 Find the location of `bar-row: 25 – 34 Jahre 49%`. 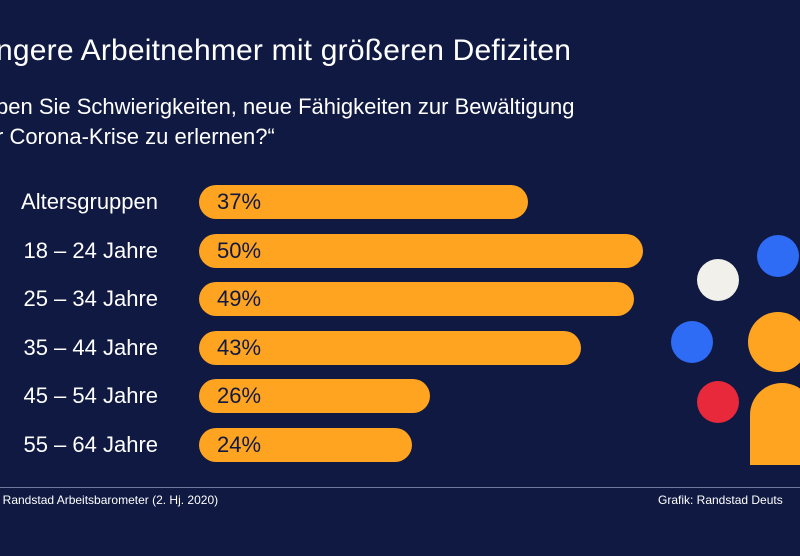

bar-row: 25 – 34 Jahre 49% is located at coordinates (400, 299).